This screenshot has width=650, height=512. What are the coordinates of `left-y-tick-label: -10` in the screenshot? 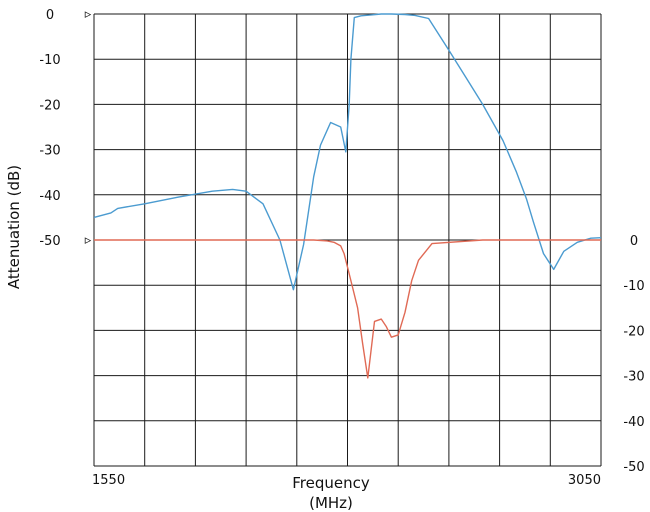 It's located at (49, 60).